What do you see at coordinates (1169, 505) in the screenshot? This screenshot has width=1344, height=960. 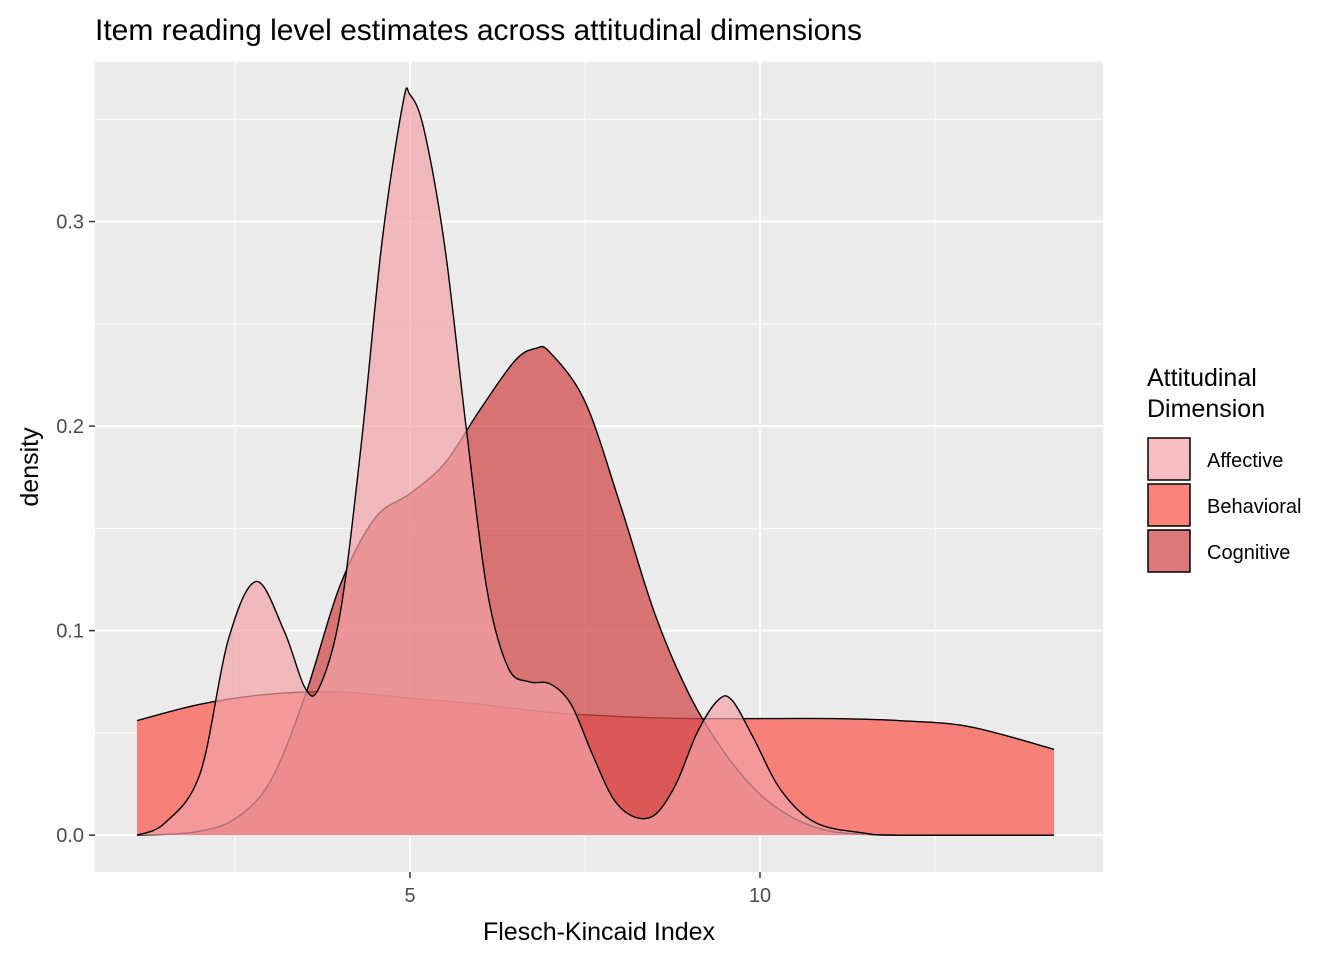 I see `legend-key-behavioral` at bounding box center [1169, 505].